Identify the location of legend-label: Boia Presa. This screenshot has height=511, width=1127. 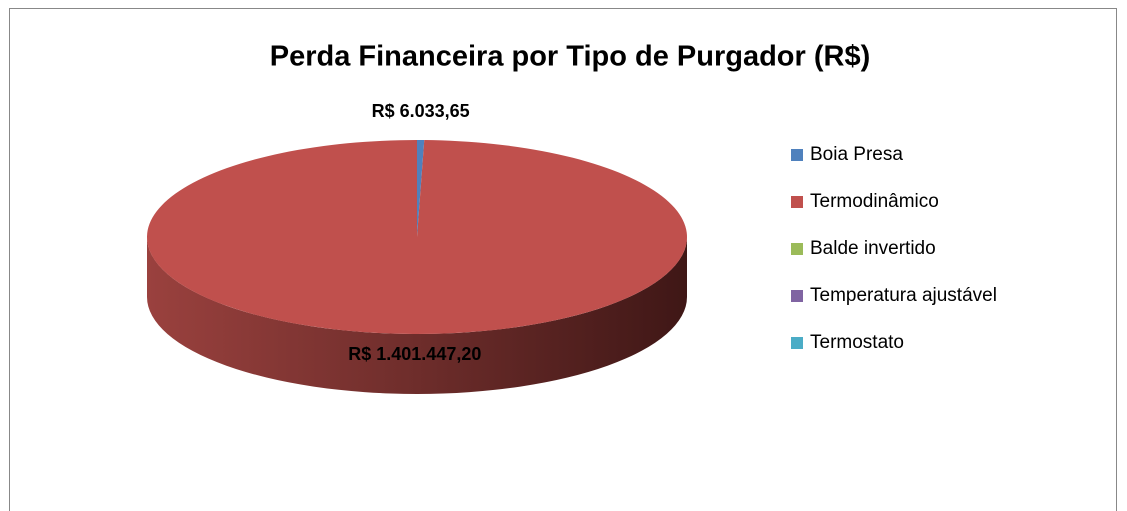
(856, 154).